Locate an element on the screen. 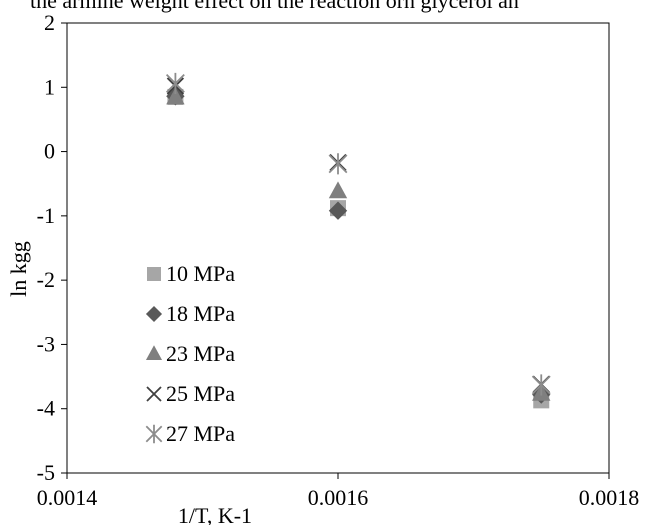 The width and height of the screenshot is (651, 525). x-tick-label: 0.0014 is located at coordinates (67, 497).